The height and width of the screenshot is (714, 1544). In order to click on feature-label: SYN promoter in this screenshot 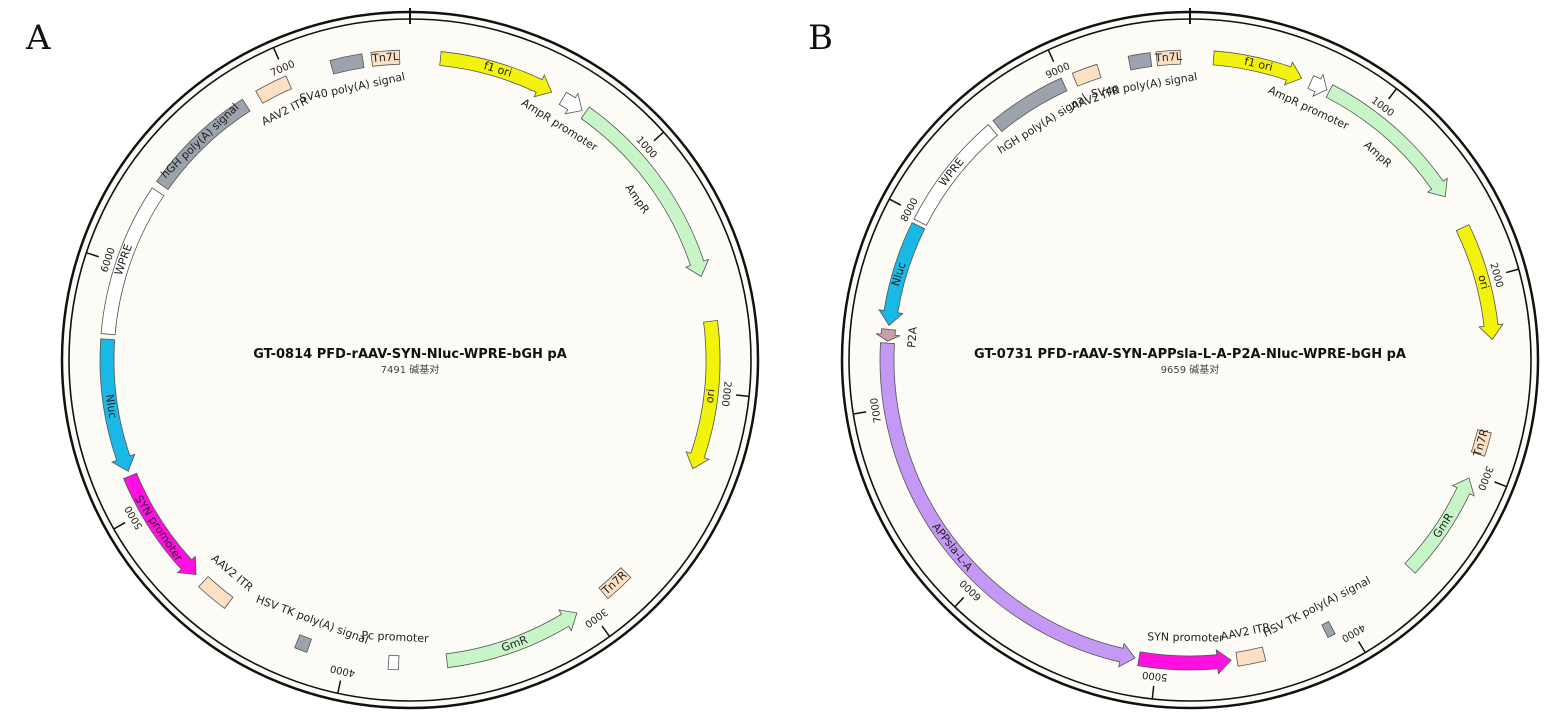, I will do `click(1185, 637)`.